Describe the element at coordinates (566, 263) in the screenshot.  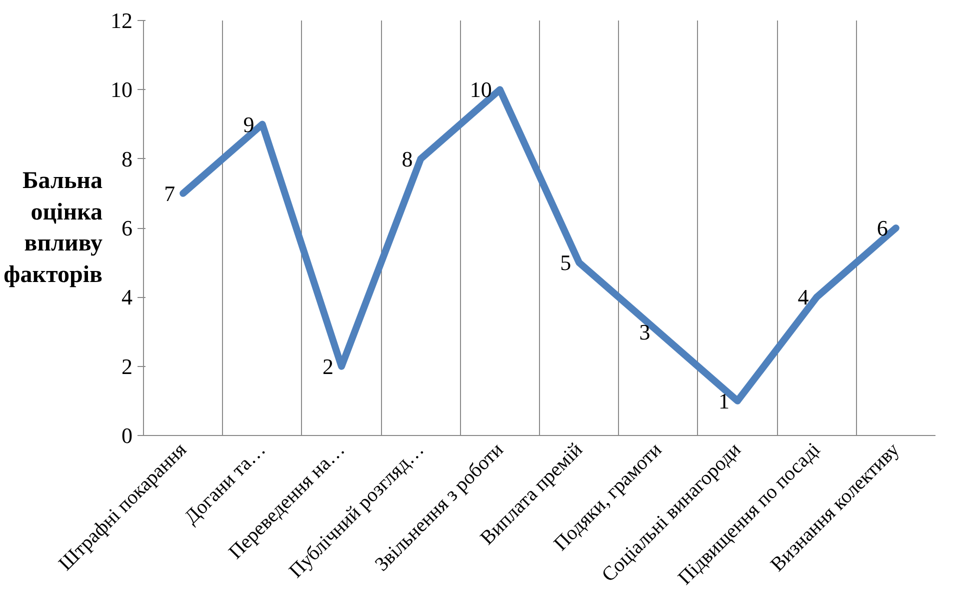
I see `data-label: 5` at that location.